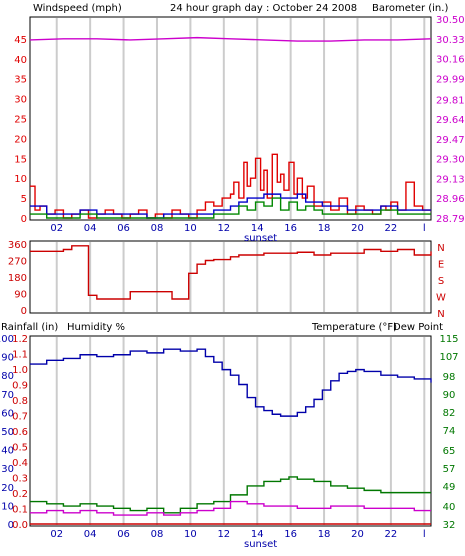 The width and height of the screenshot is (465, 556). What do you see at coordinates (7, 432) in the screenshot?
I see `humidity-tick-label: 50` at bounding box center [7, 432].